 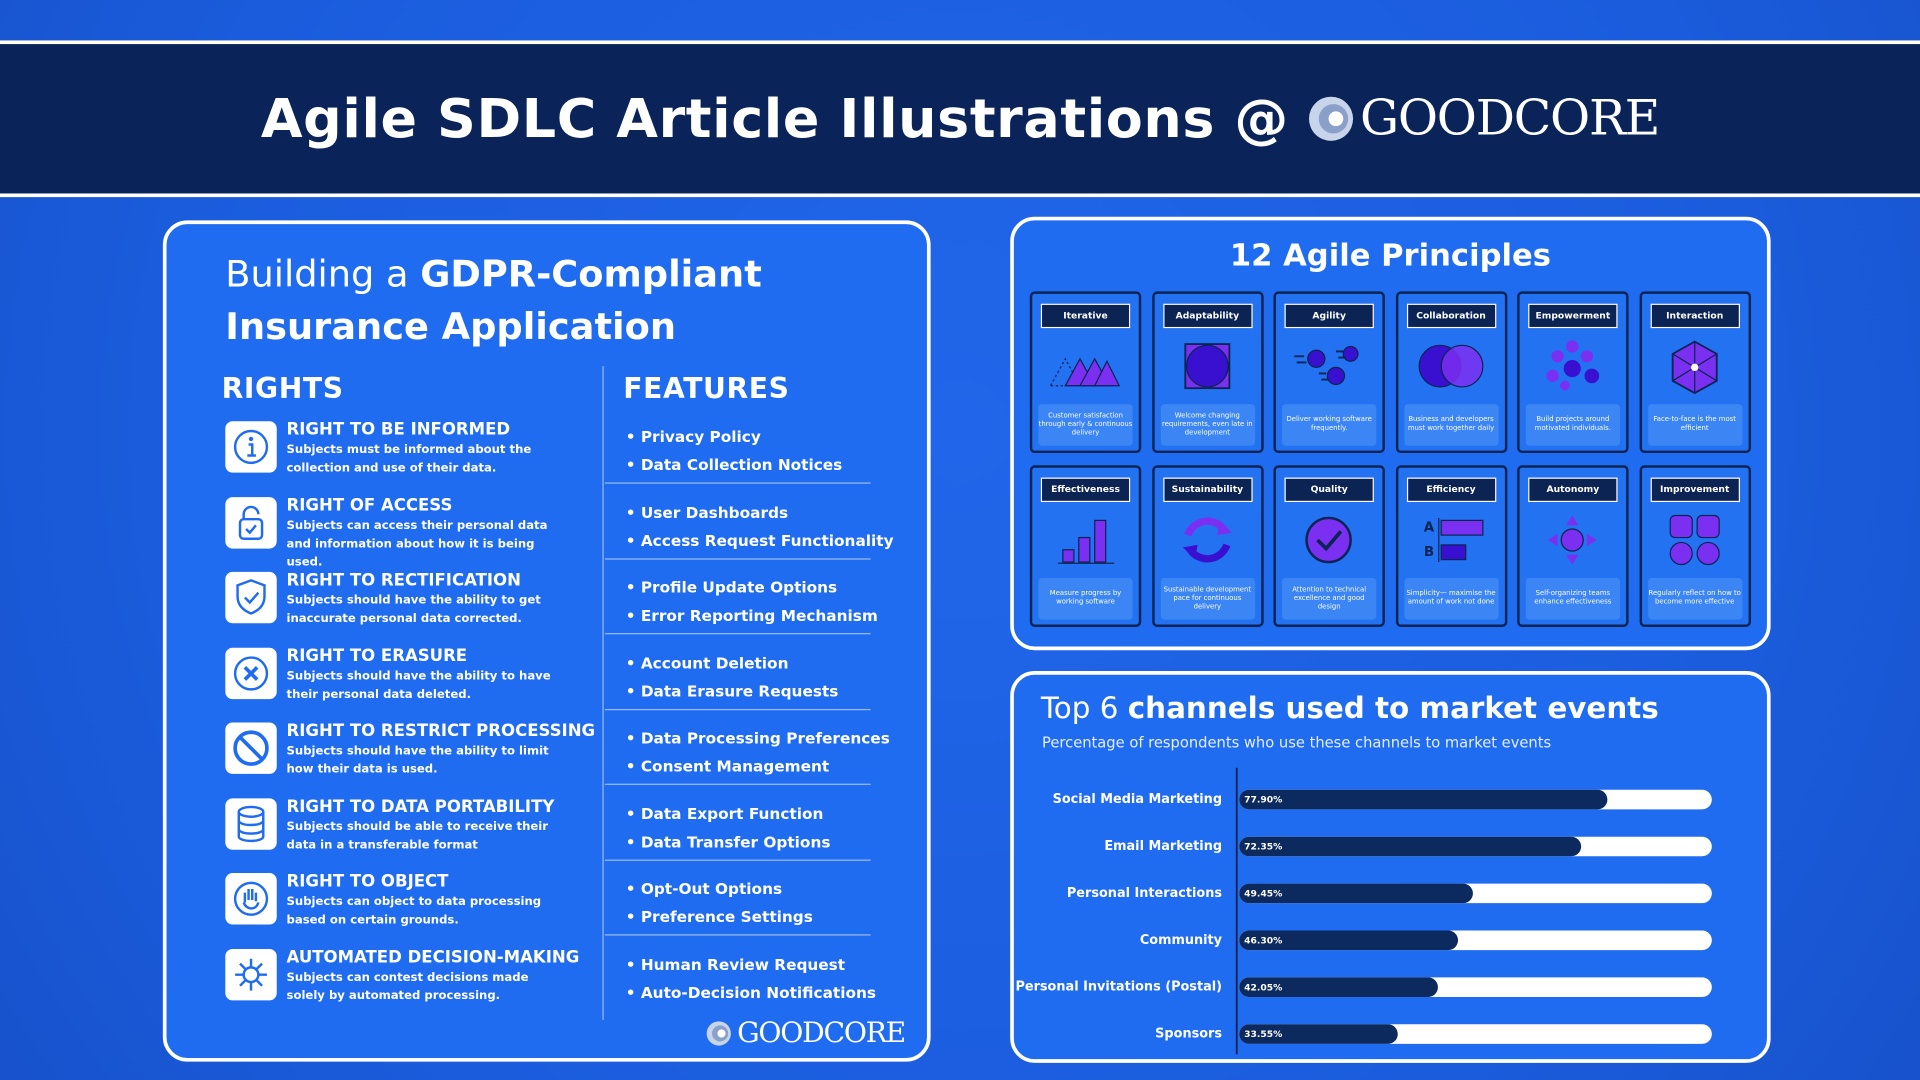 I want to click on category-label: Community, so click(x=1181, y=940).